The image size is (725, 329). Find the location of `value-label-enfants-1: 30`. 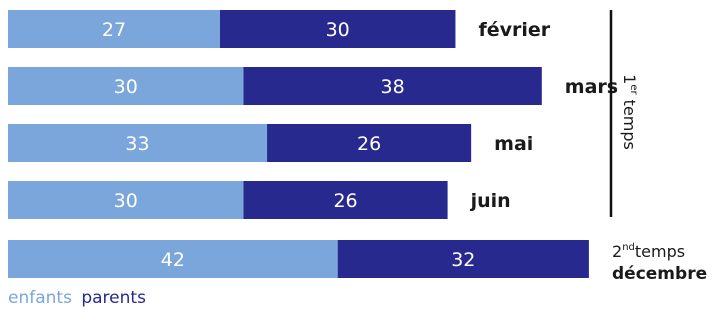

value-label-enfants-1: 30 is located at coordinates (126, 87).